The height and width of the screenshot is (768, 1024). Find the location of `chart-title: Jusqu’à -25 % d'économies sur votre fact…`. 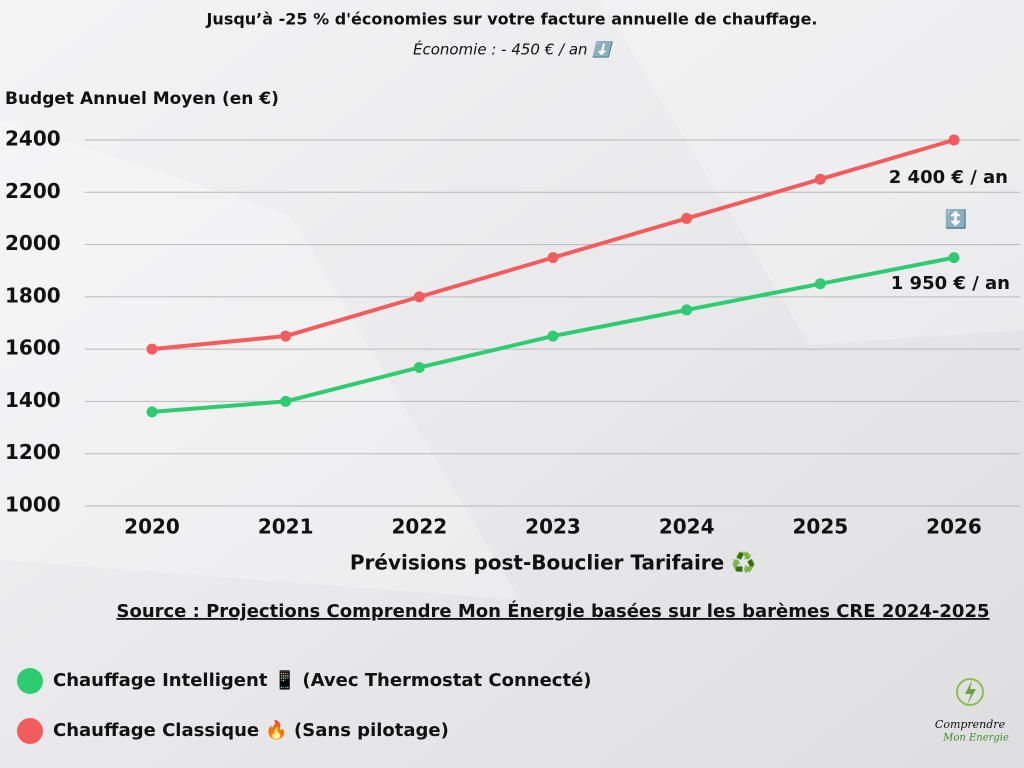

chart-title: Jusqu’à -25 % d'économies sur votre fact… is located at coordinates (511, 19).